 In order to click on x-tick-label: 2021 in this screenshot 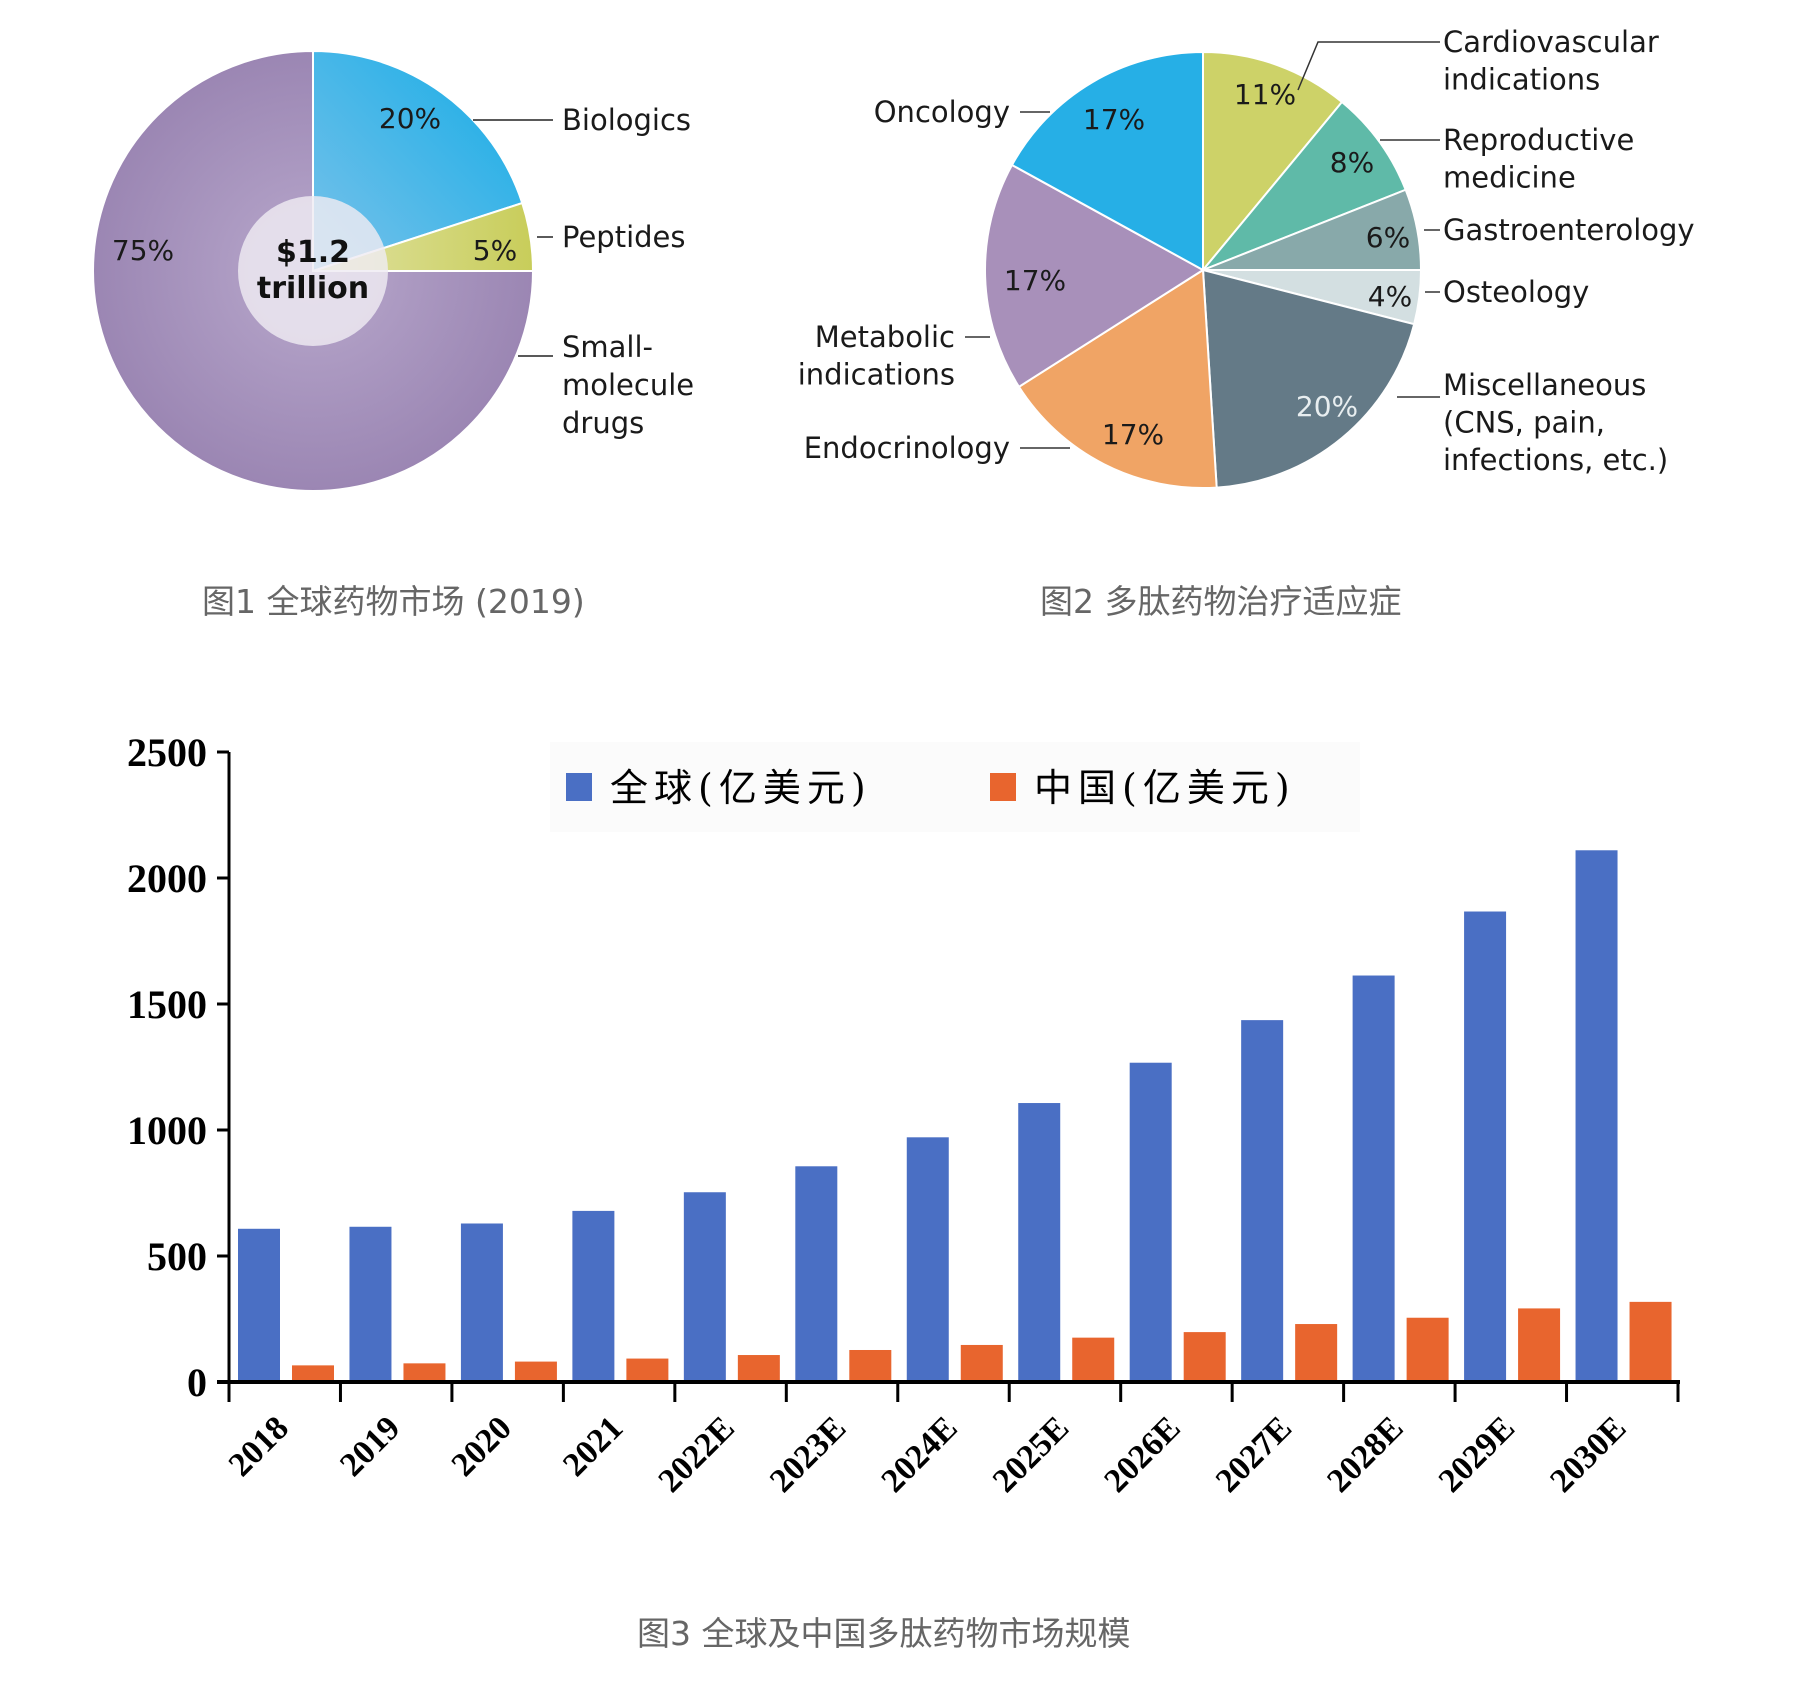, I will do `click(593, 1446)`.